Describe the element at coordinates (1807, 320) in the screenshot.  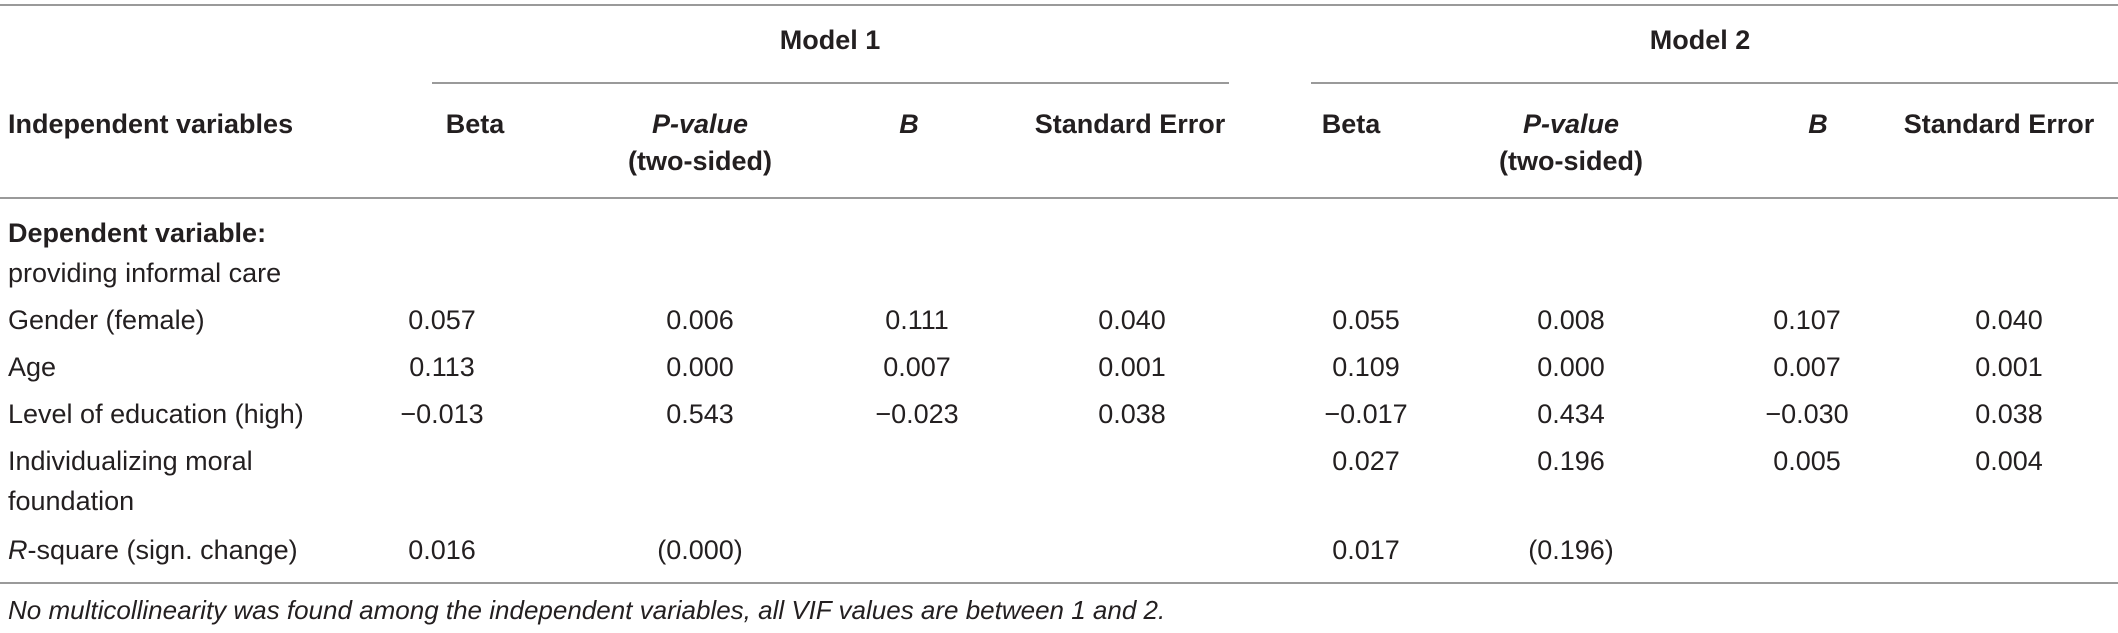
I see `cell: 0.107` at that location.